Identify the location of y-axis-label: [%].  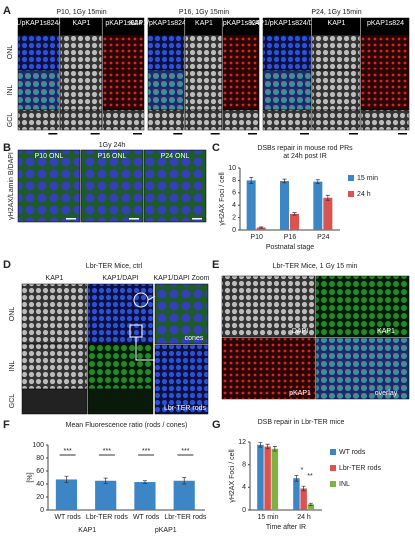
(30, 477).